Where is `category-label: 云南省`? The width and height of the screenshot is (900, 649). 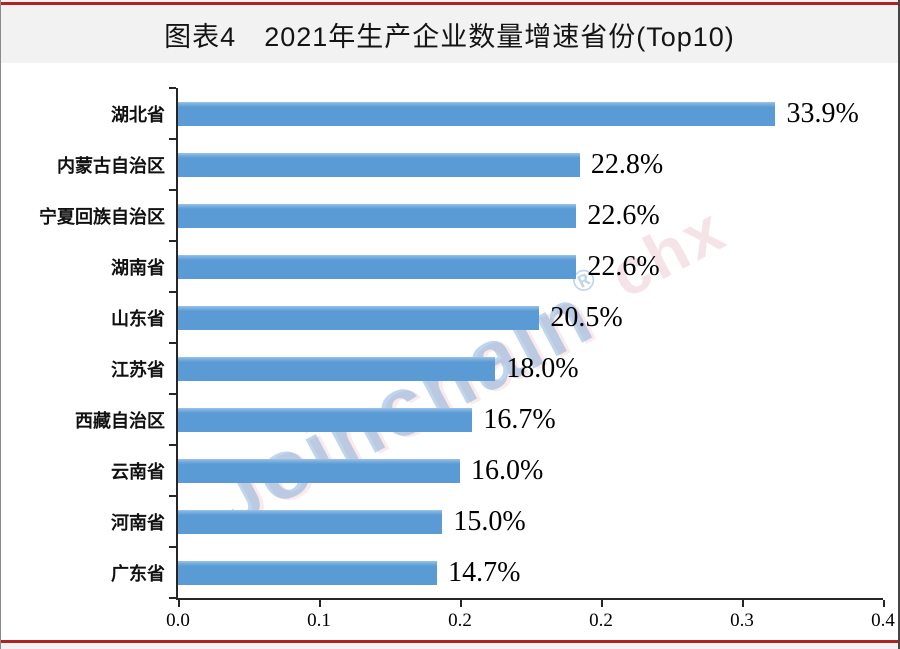
category-label: 云南省 is located at coordinates (138, 471).